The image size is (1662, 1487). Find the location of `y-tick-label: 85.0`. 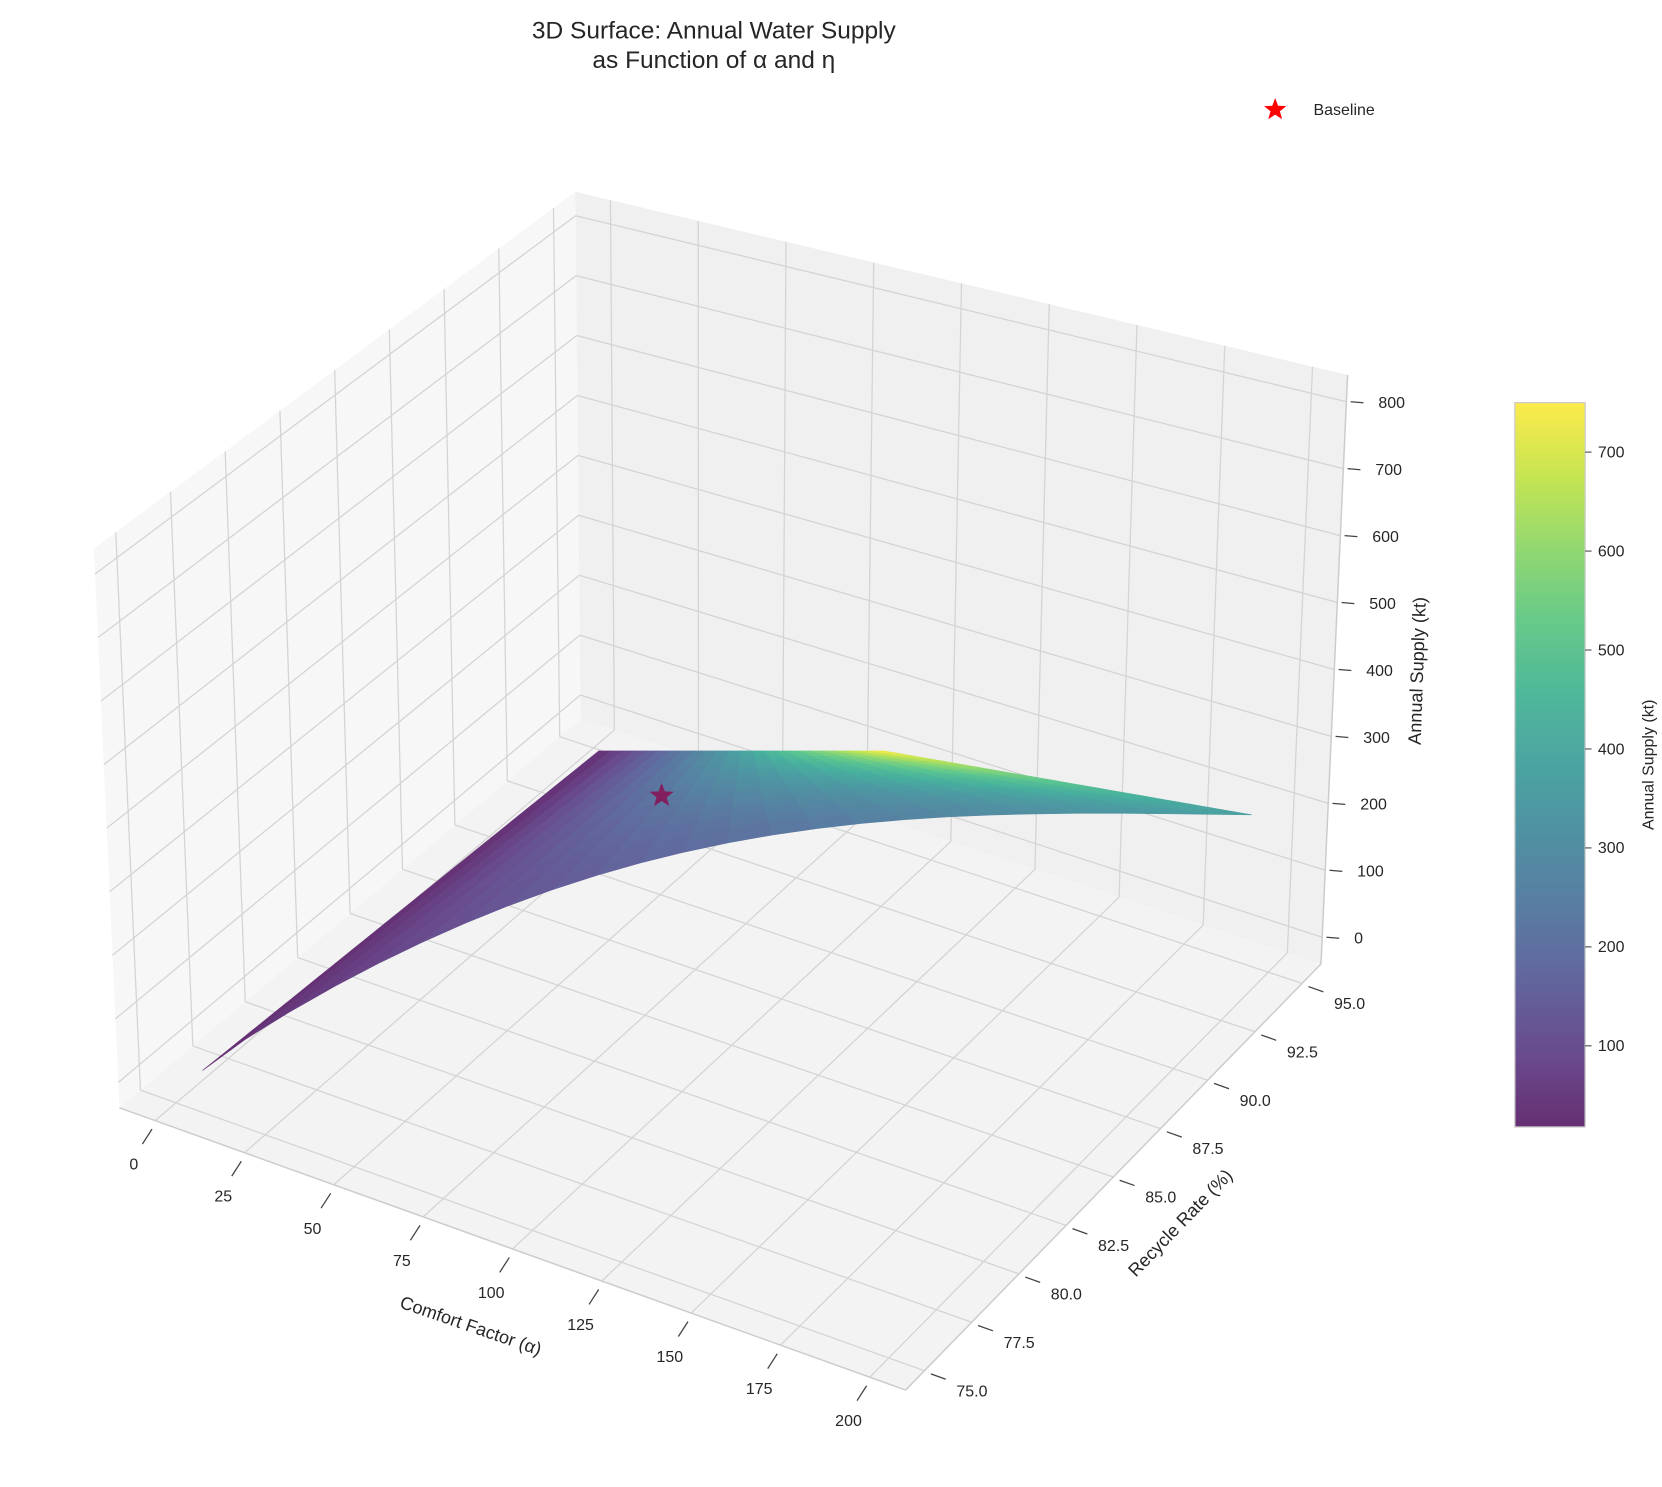

y-tick-label: 85.0 is located at coordinates (1160, 1198).